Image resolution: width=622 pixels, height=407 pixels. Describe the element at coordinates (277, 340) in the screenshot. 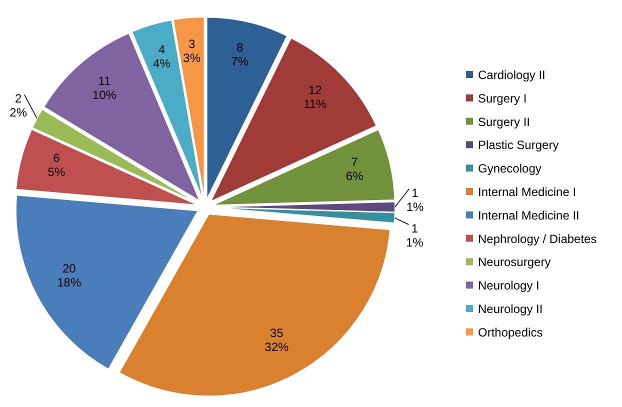

I see `data-label: 35 32%` at that location.